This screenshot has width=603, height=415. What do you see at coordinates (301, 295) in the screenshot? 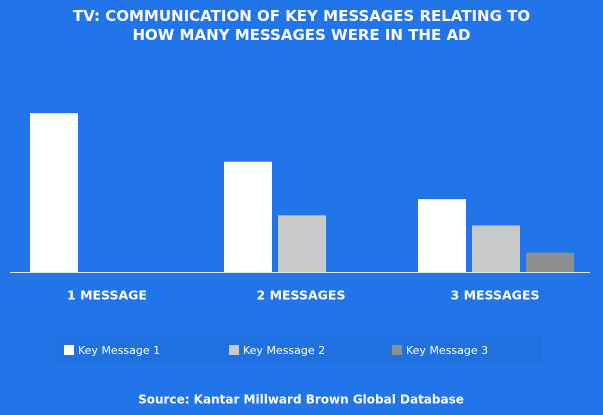
I see `x-tick-label: 2 MESSAGES` at bounding box center [301, 295].